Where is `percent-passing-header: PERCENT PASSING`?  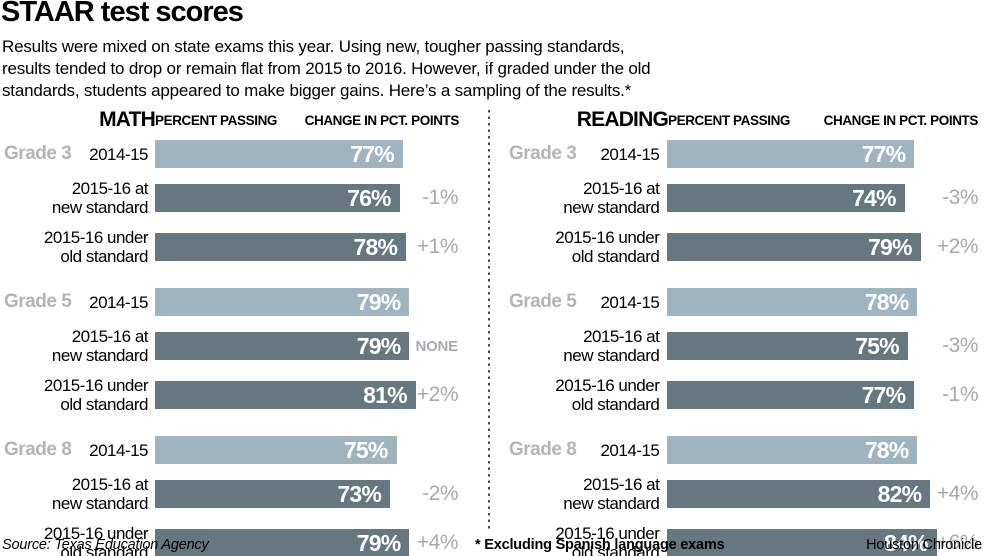
percent-passing-header: PERCENT PASSING is located at coordinates (216, 120).